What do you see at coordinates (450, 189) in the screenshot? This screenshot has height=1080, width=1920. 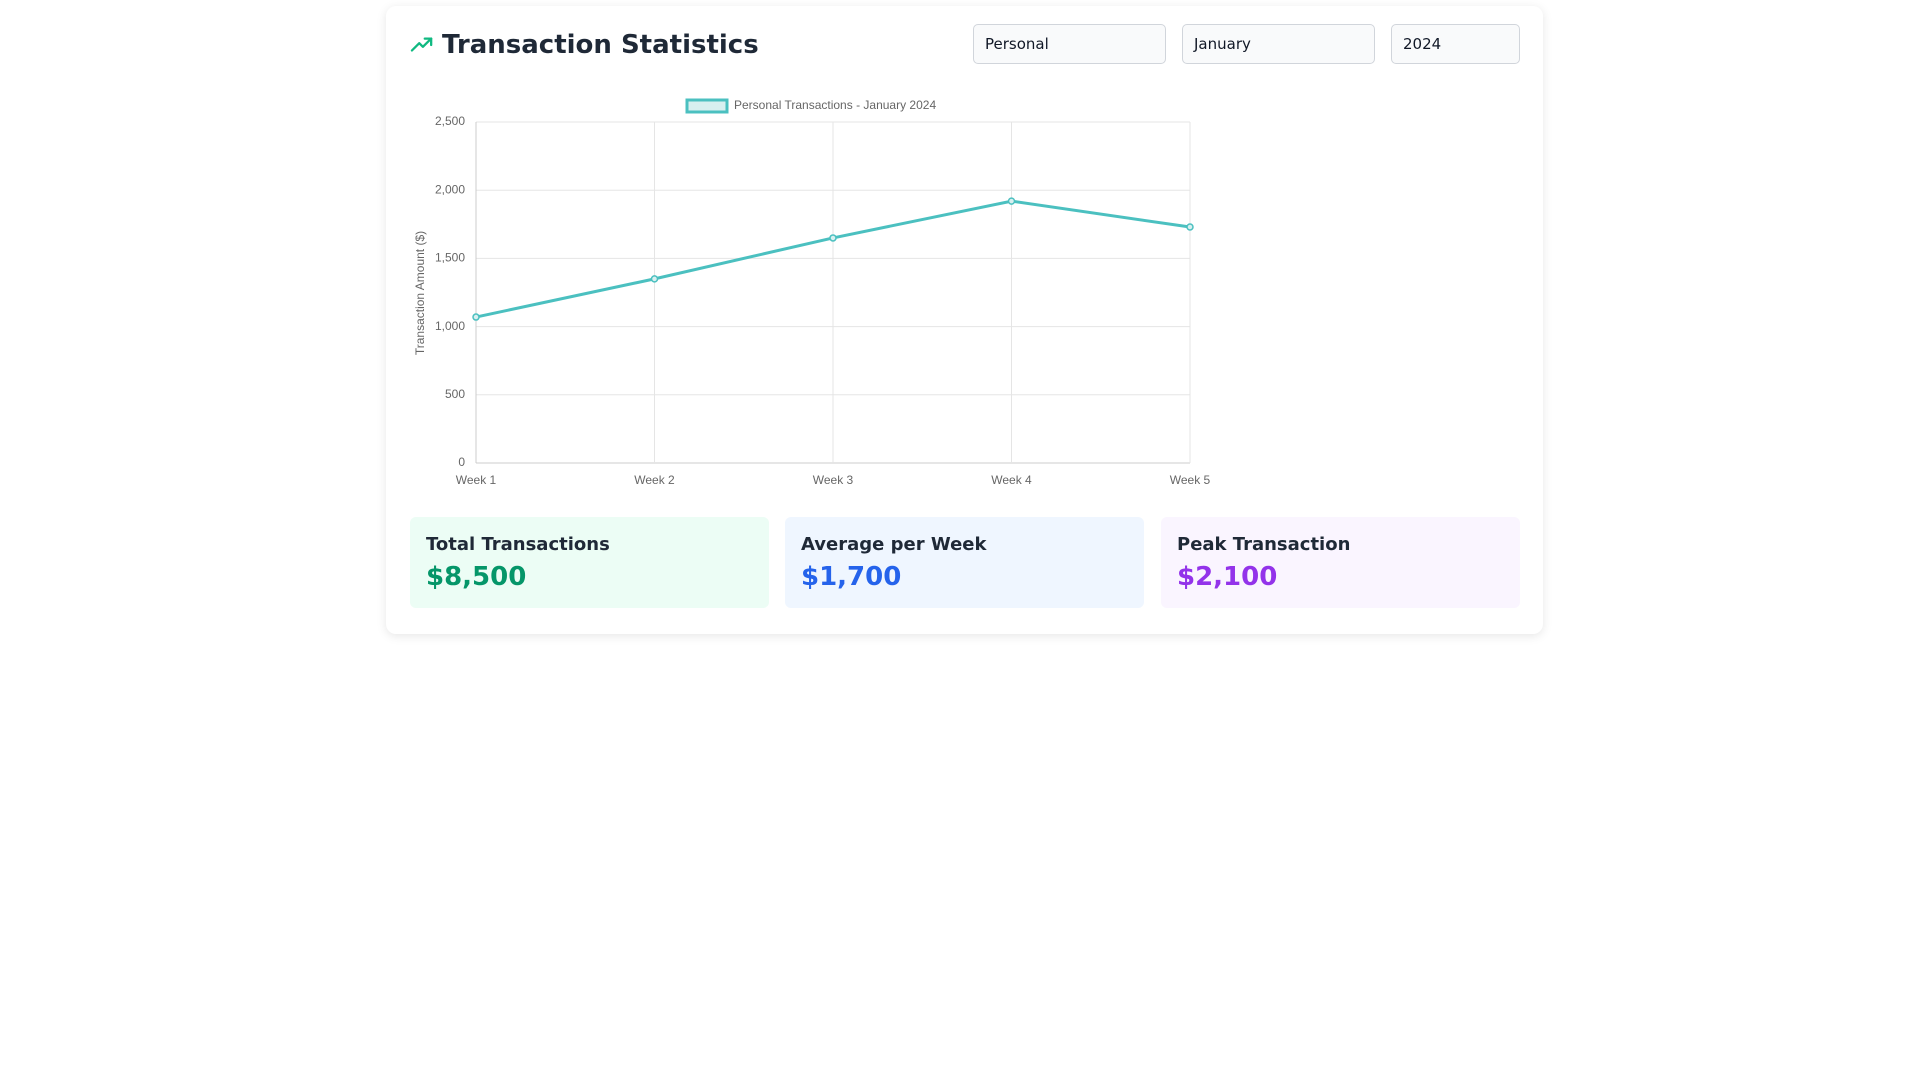 I see `y-tick-label: 2,000` at bounding box center [450, 189].